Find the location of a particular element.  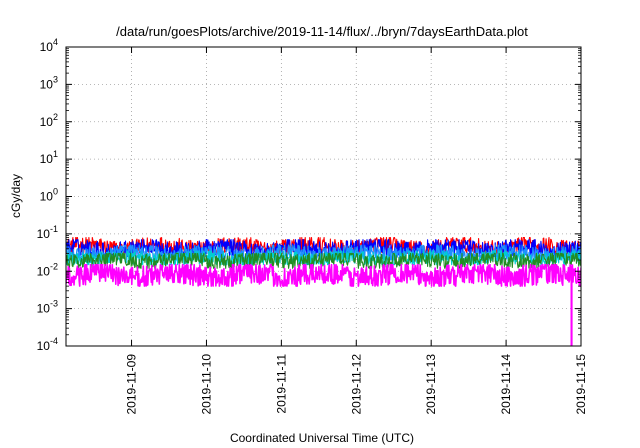

y-tick-label: 10² is located at coordinates (49, 120).